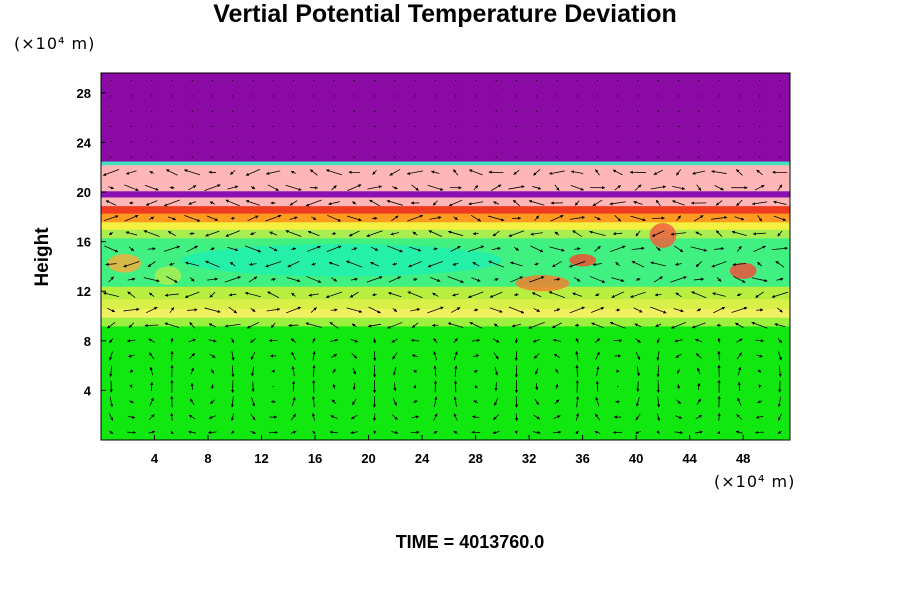 The image size is (900, 600). Describe the element at coordinates (207, 458) in the screenshot. I see `x-tick-label: 8` at that location.